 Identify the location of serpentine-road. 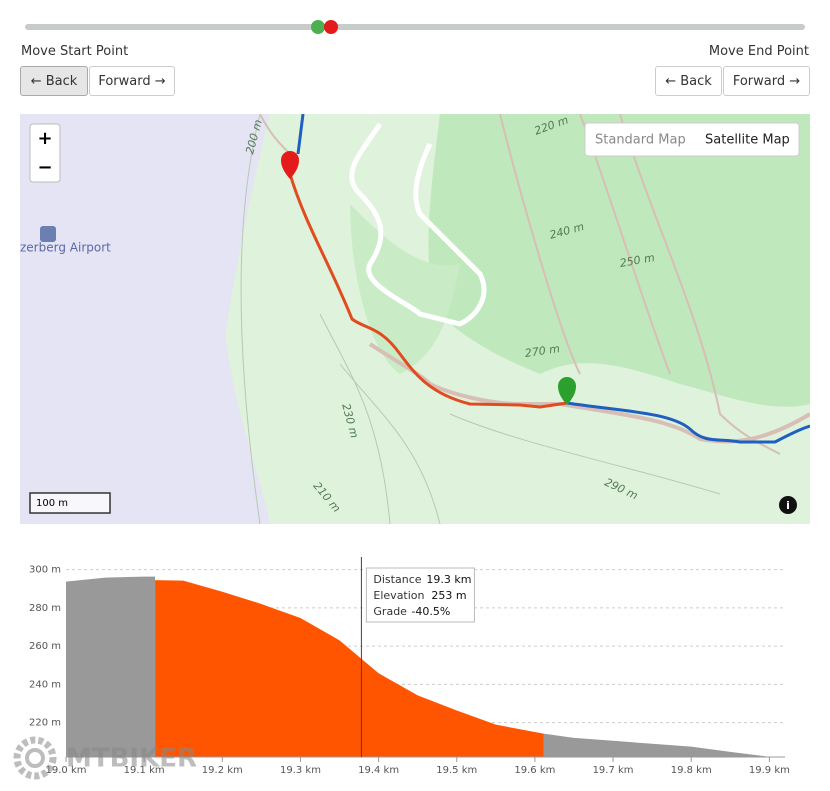
(418, 224).